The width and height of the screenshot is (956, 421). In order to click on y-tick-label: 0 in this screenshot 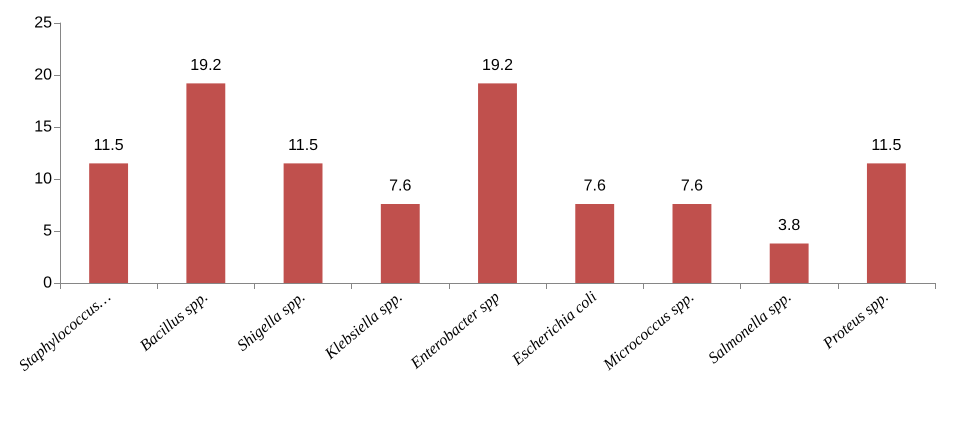, I will do `click(47, 283)`.